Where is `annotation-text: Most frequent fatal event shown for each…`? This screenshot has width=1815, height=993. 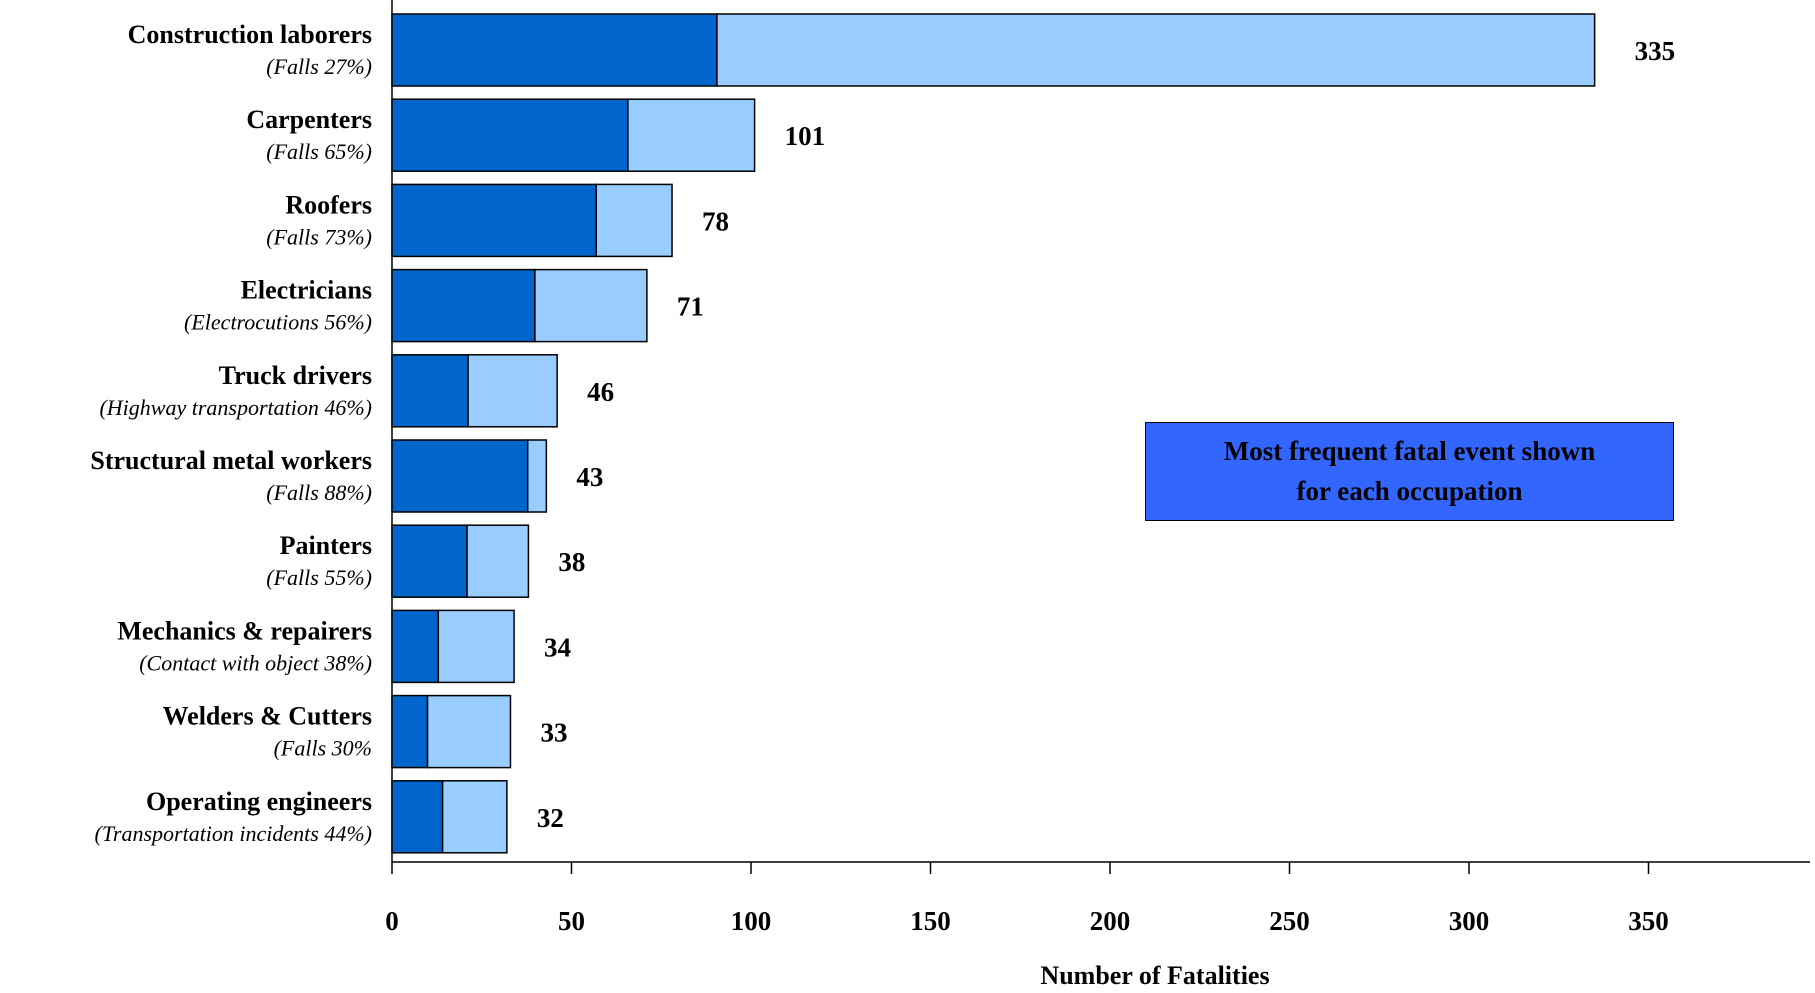 annotation-text: Most frequent fatal event shown for each… is located at coordinates (1409, 471).